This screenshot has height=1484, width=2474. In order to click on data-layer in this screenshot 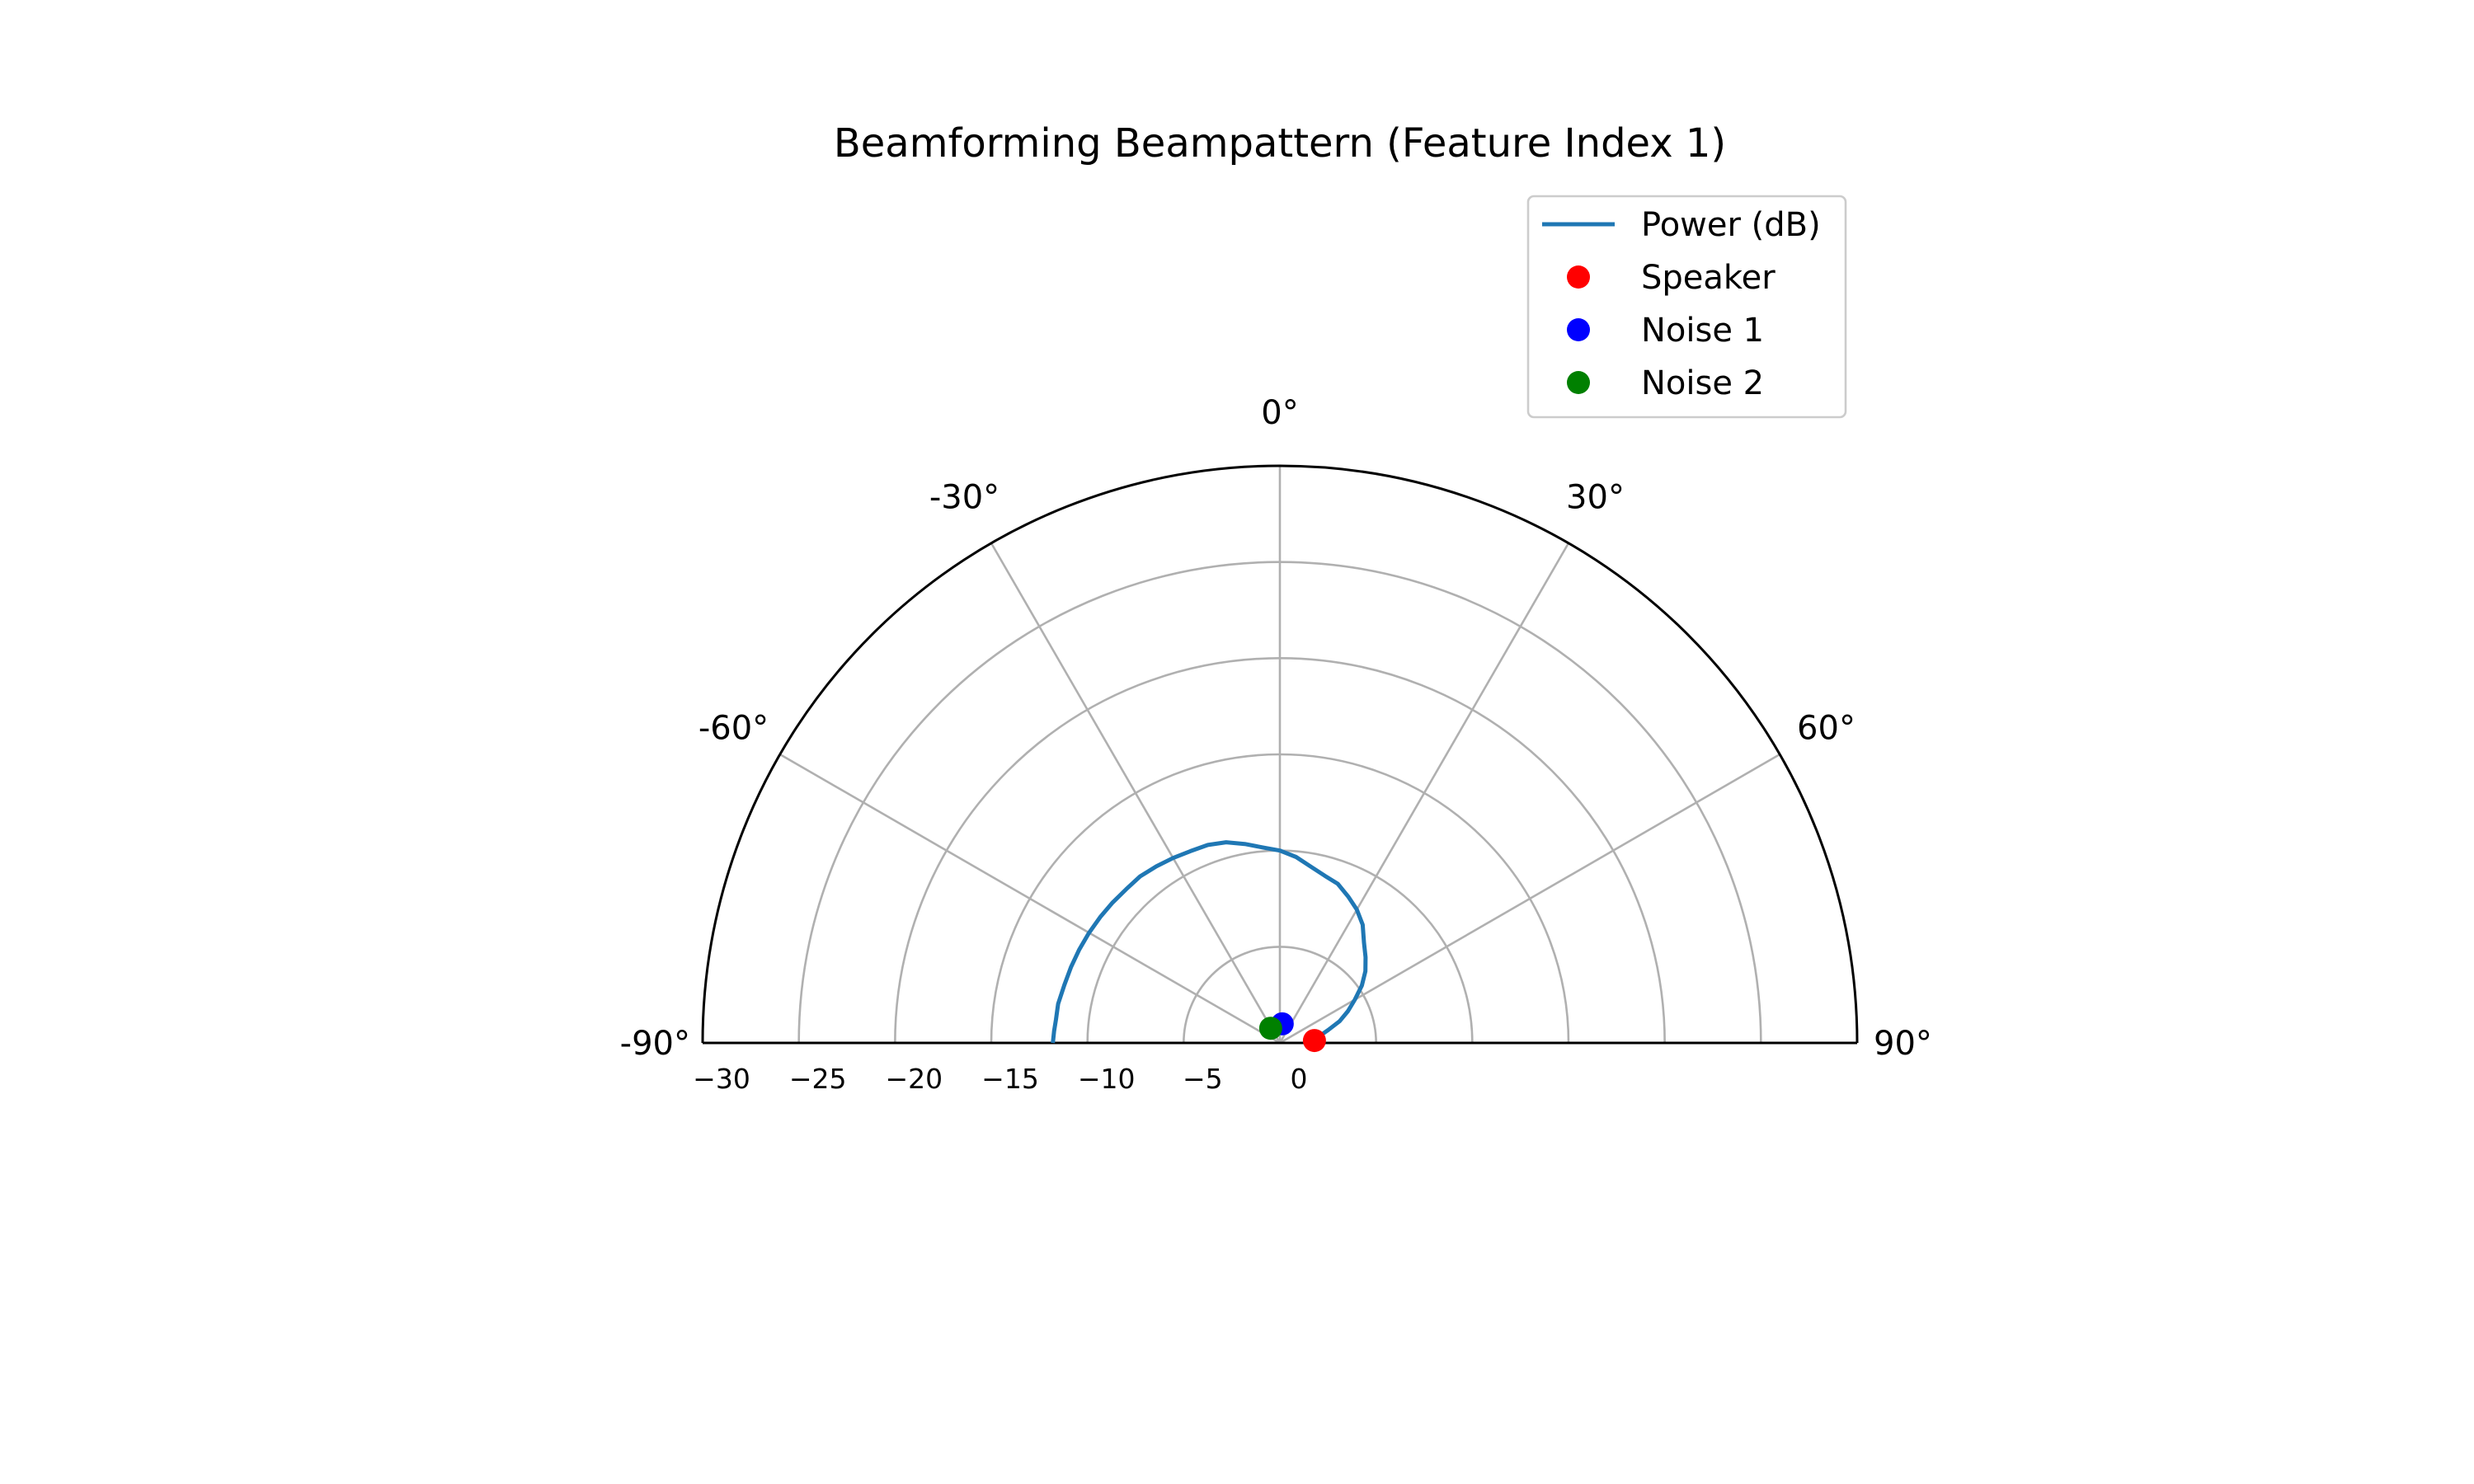, I will do `click(1209, 946)`.